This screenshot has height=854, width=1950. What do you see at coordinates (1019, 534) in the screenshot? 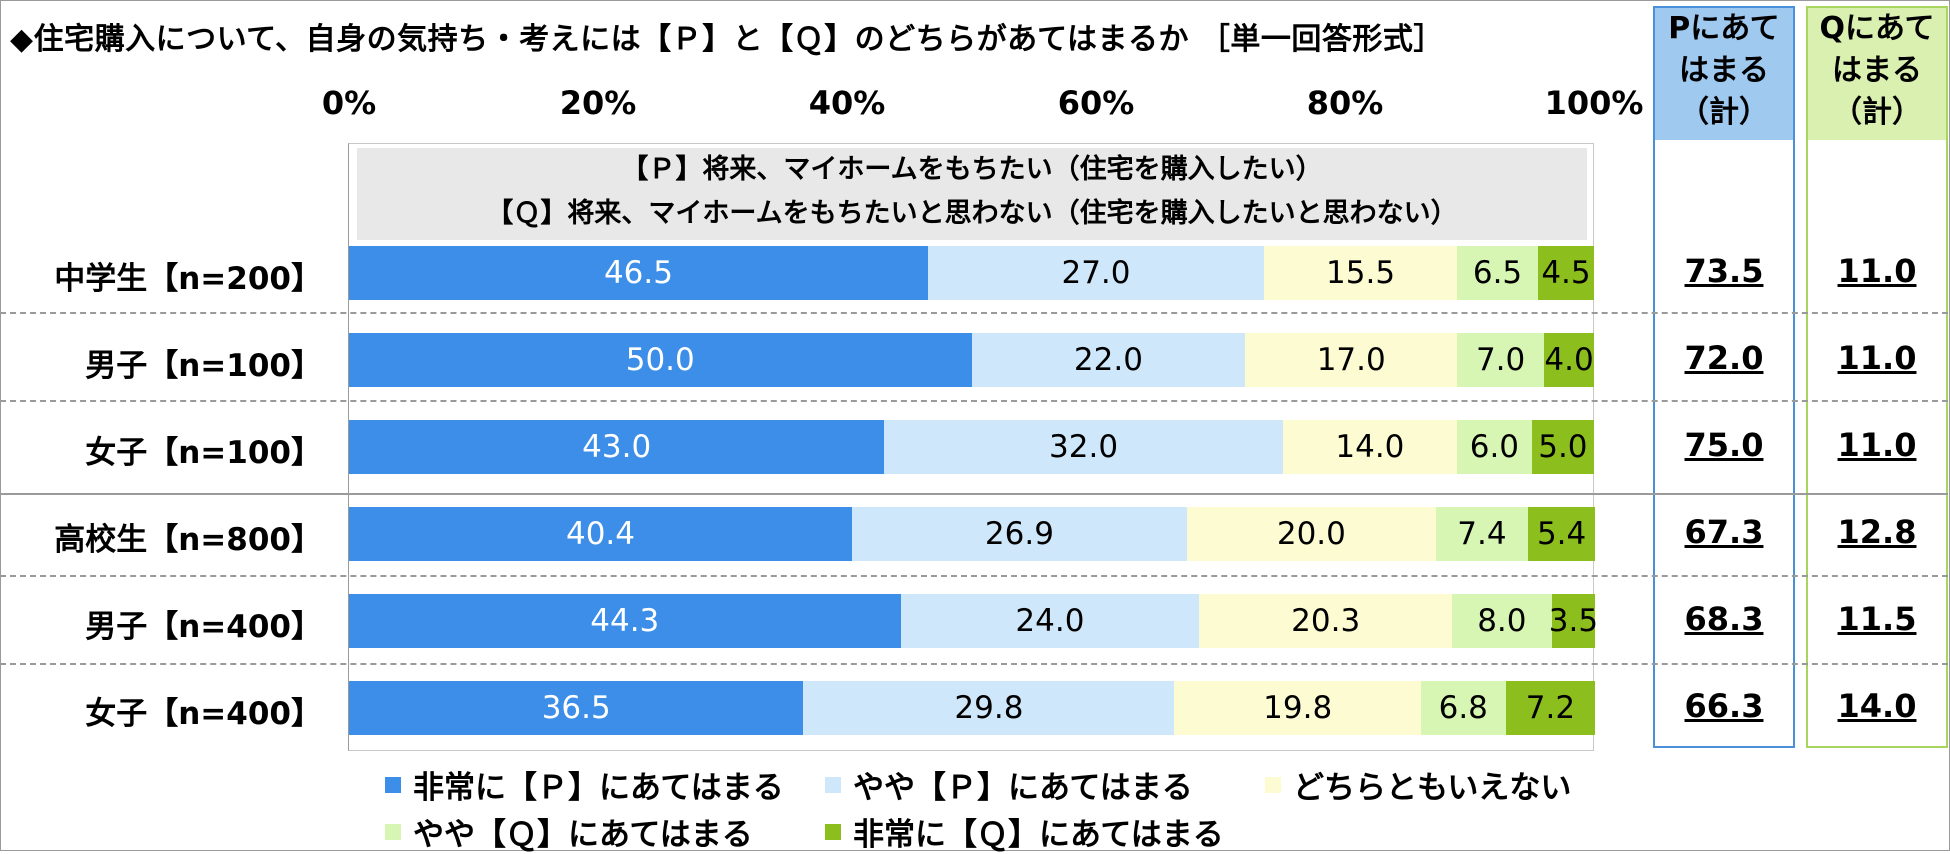
I see `bar-value-label: 26.9` at bounding box center [1019, 534].